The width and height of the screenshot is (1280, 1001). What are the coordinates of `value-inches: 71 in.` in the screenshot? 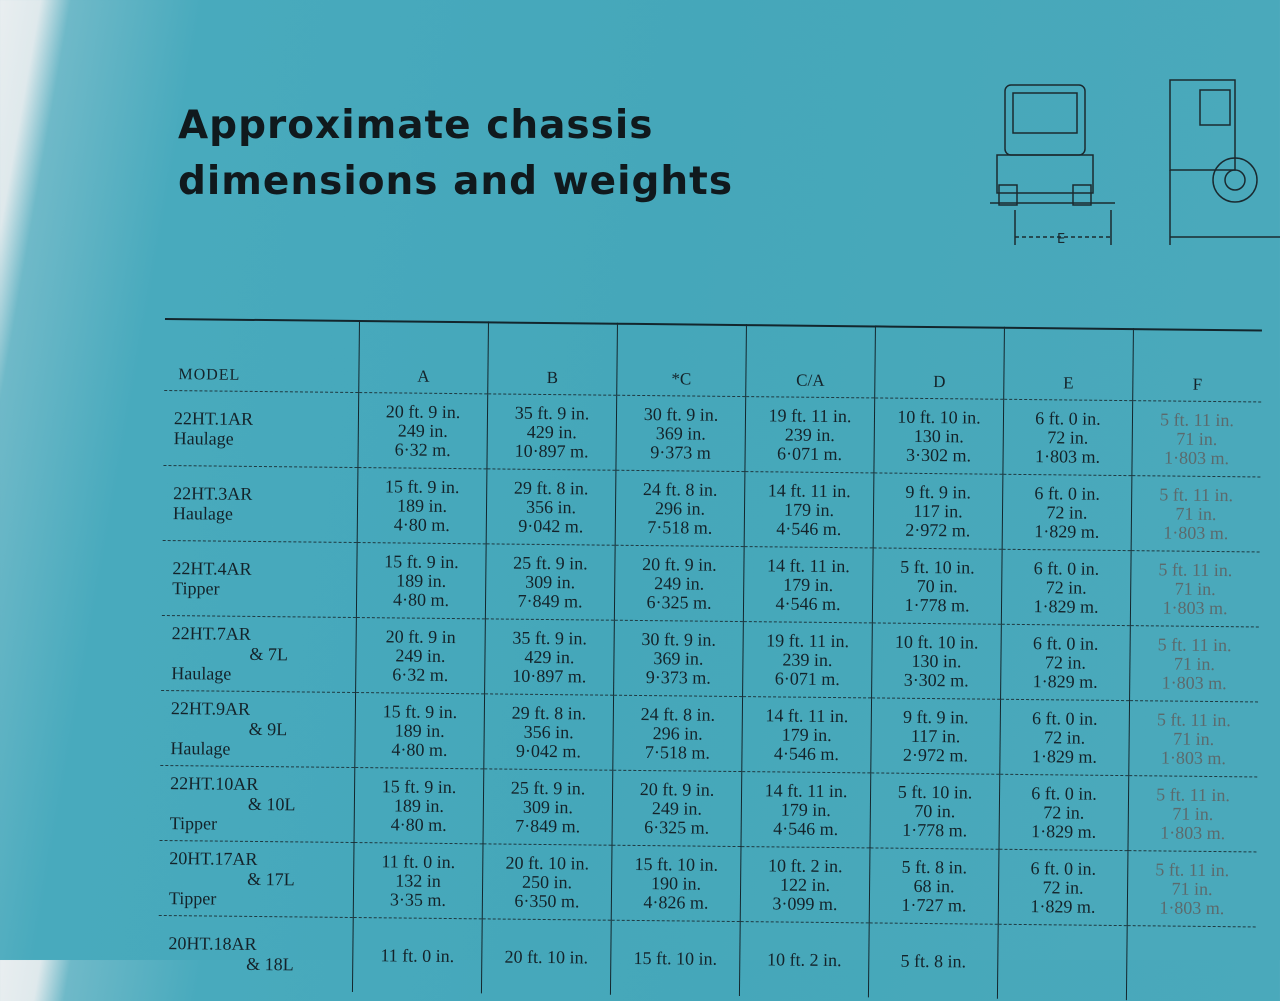 It's located at (1196, 513).